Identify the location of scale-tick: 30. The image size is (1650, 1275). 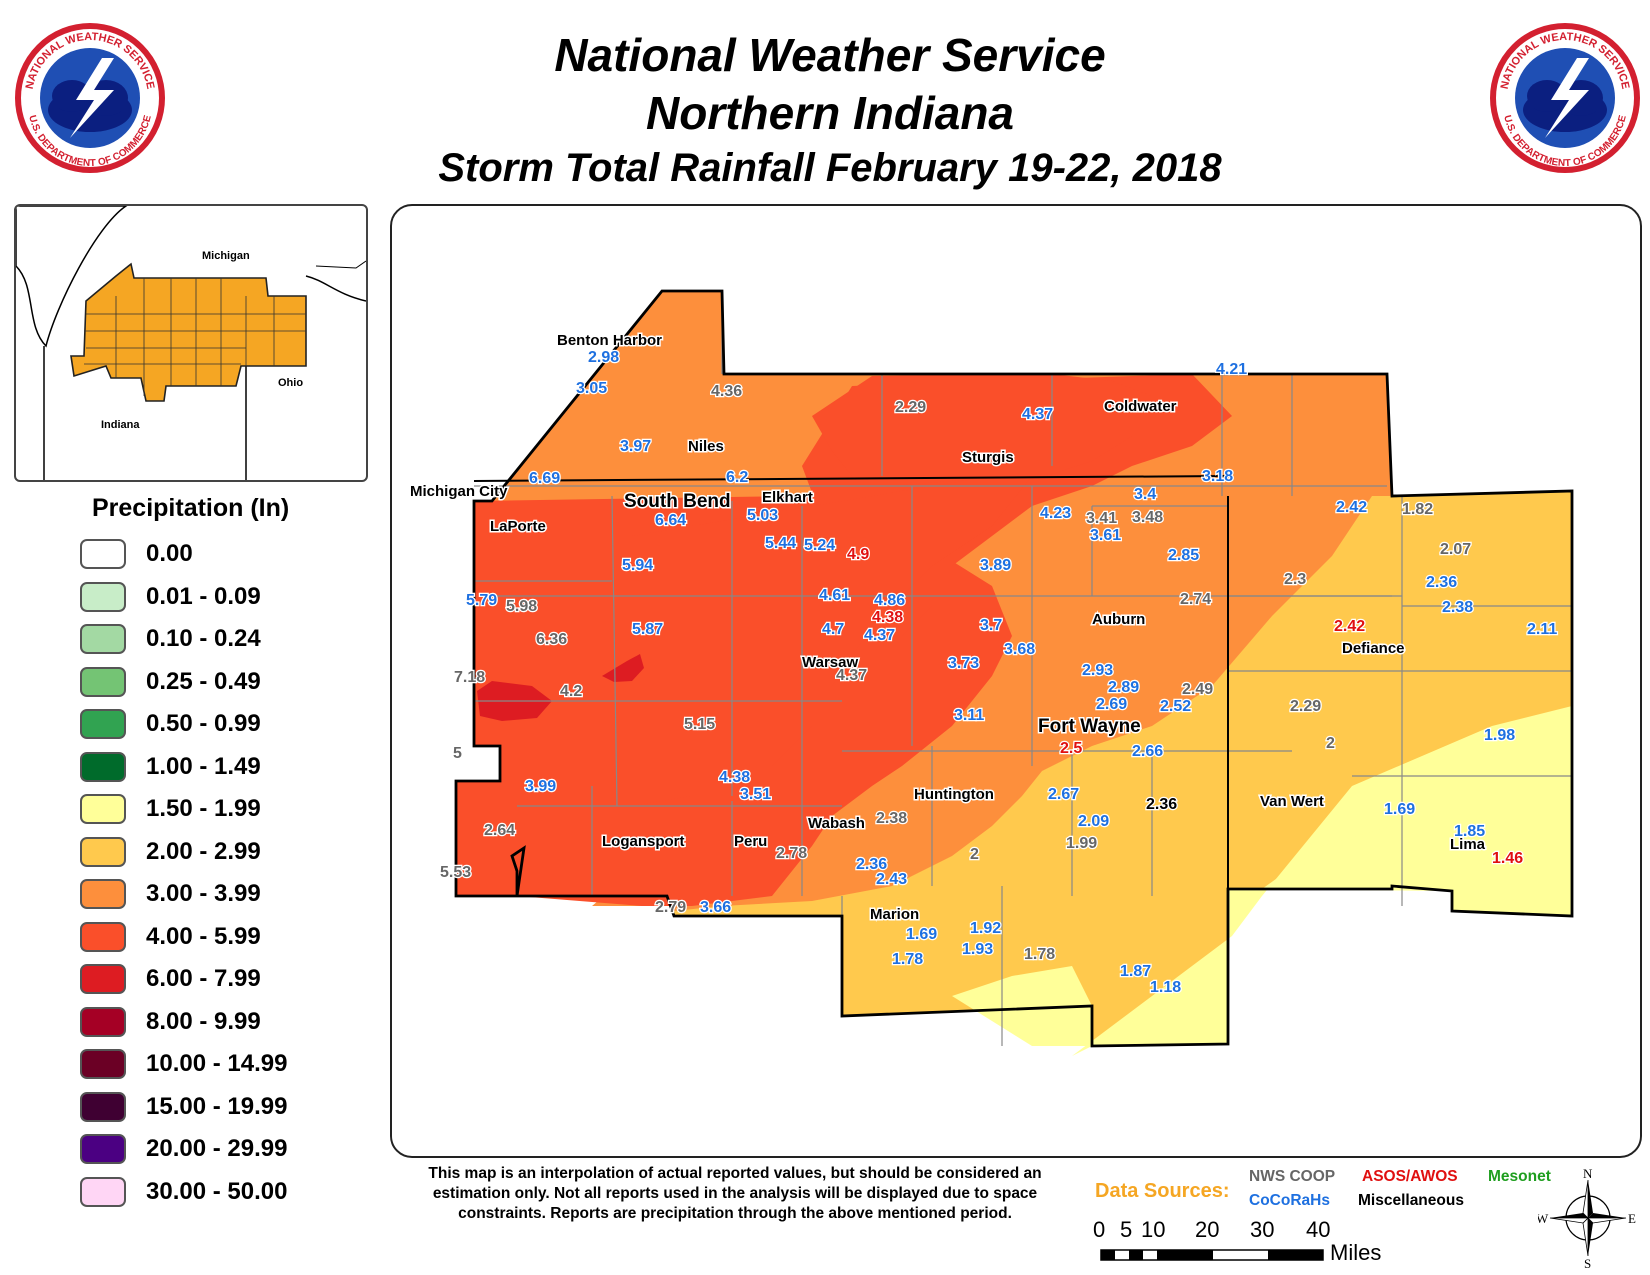
(1262, 1229).